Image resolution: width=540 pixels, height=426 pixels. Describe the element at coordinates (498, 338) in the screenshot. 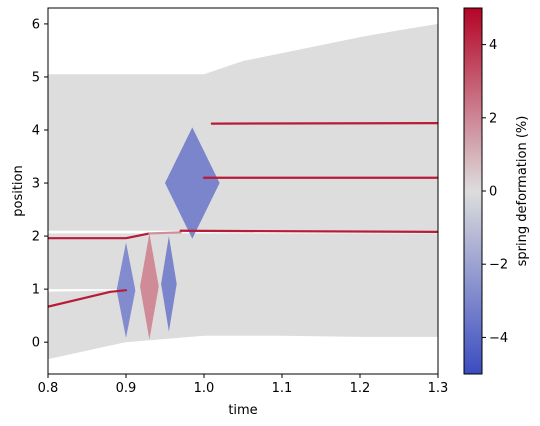

I see `colorbar-tick-label-4: −4` at that location.